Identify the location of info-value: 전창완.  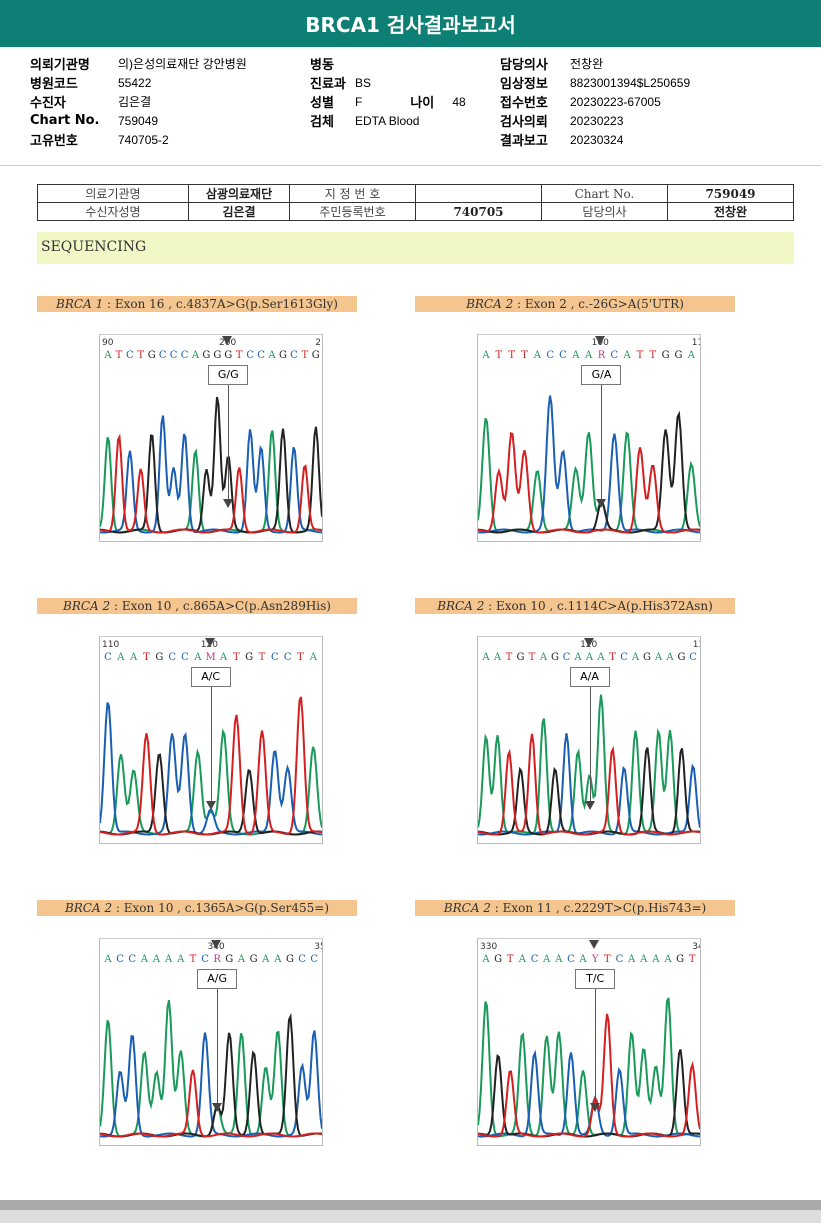
(587, 64).